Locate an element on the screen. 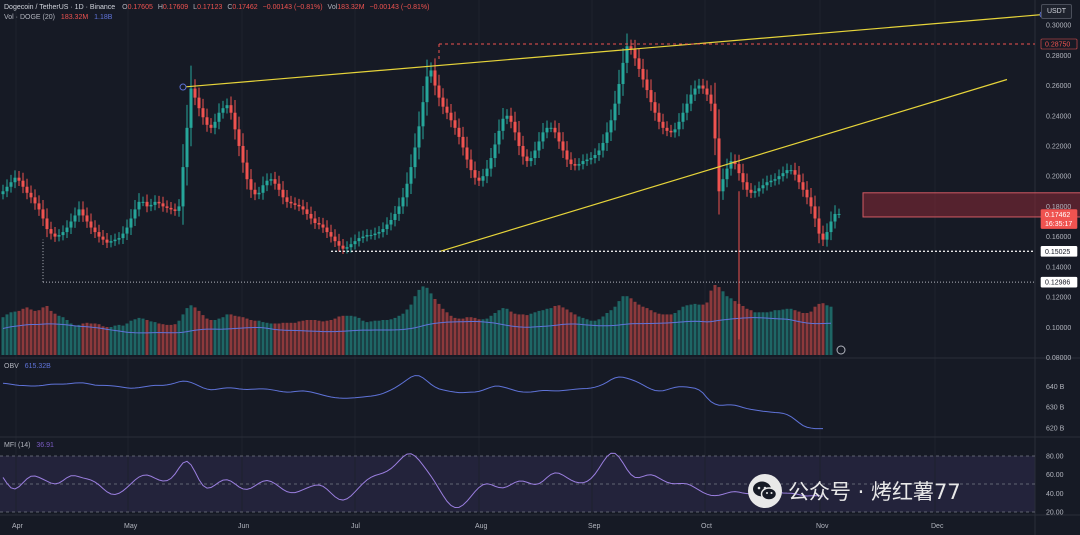 The height and width of the screenshot is (535, 1080). lightning-icon is located at coordinates (841, 350).